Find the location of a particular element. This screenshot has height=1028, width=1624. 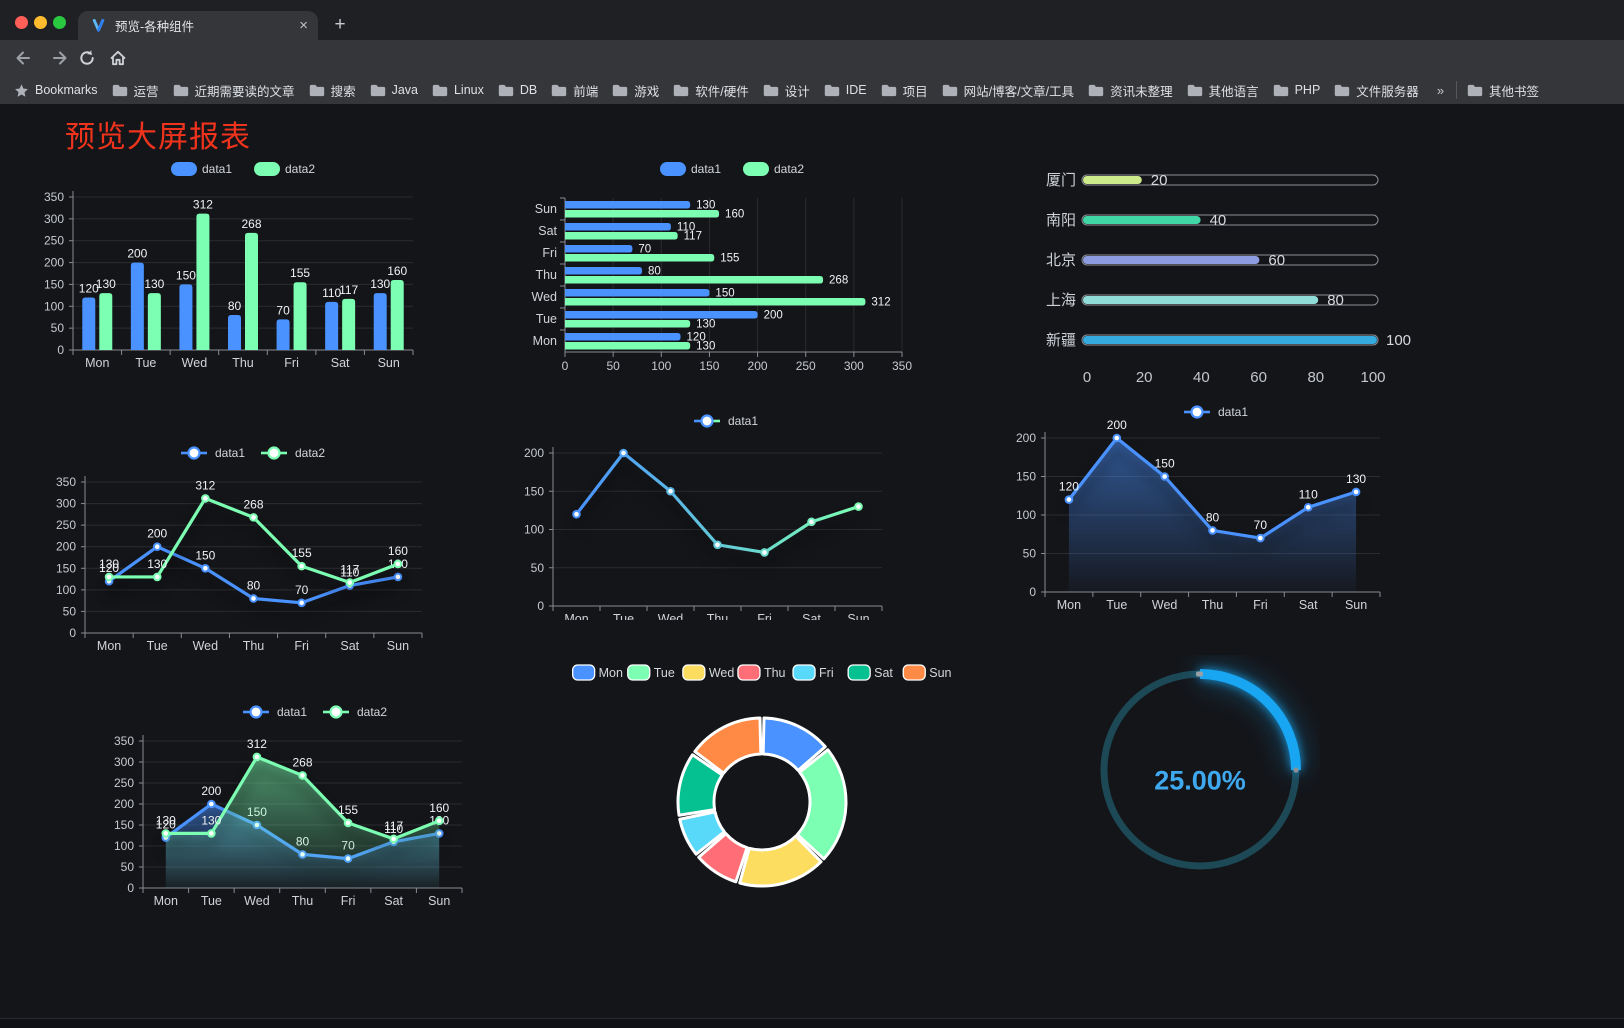

new-tab-button: + is located at coordinates (340, 24).